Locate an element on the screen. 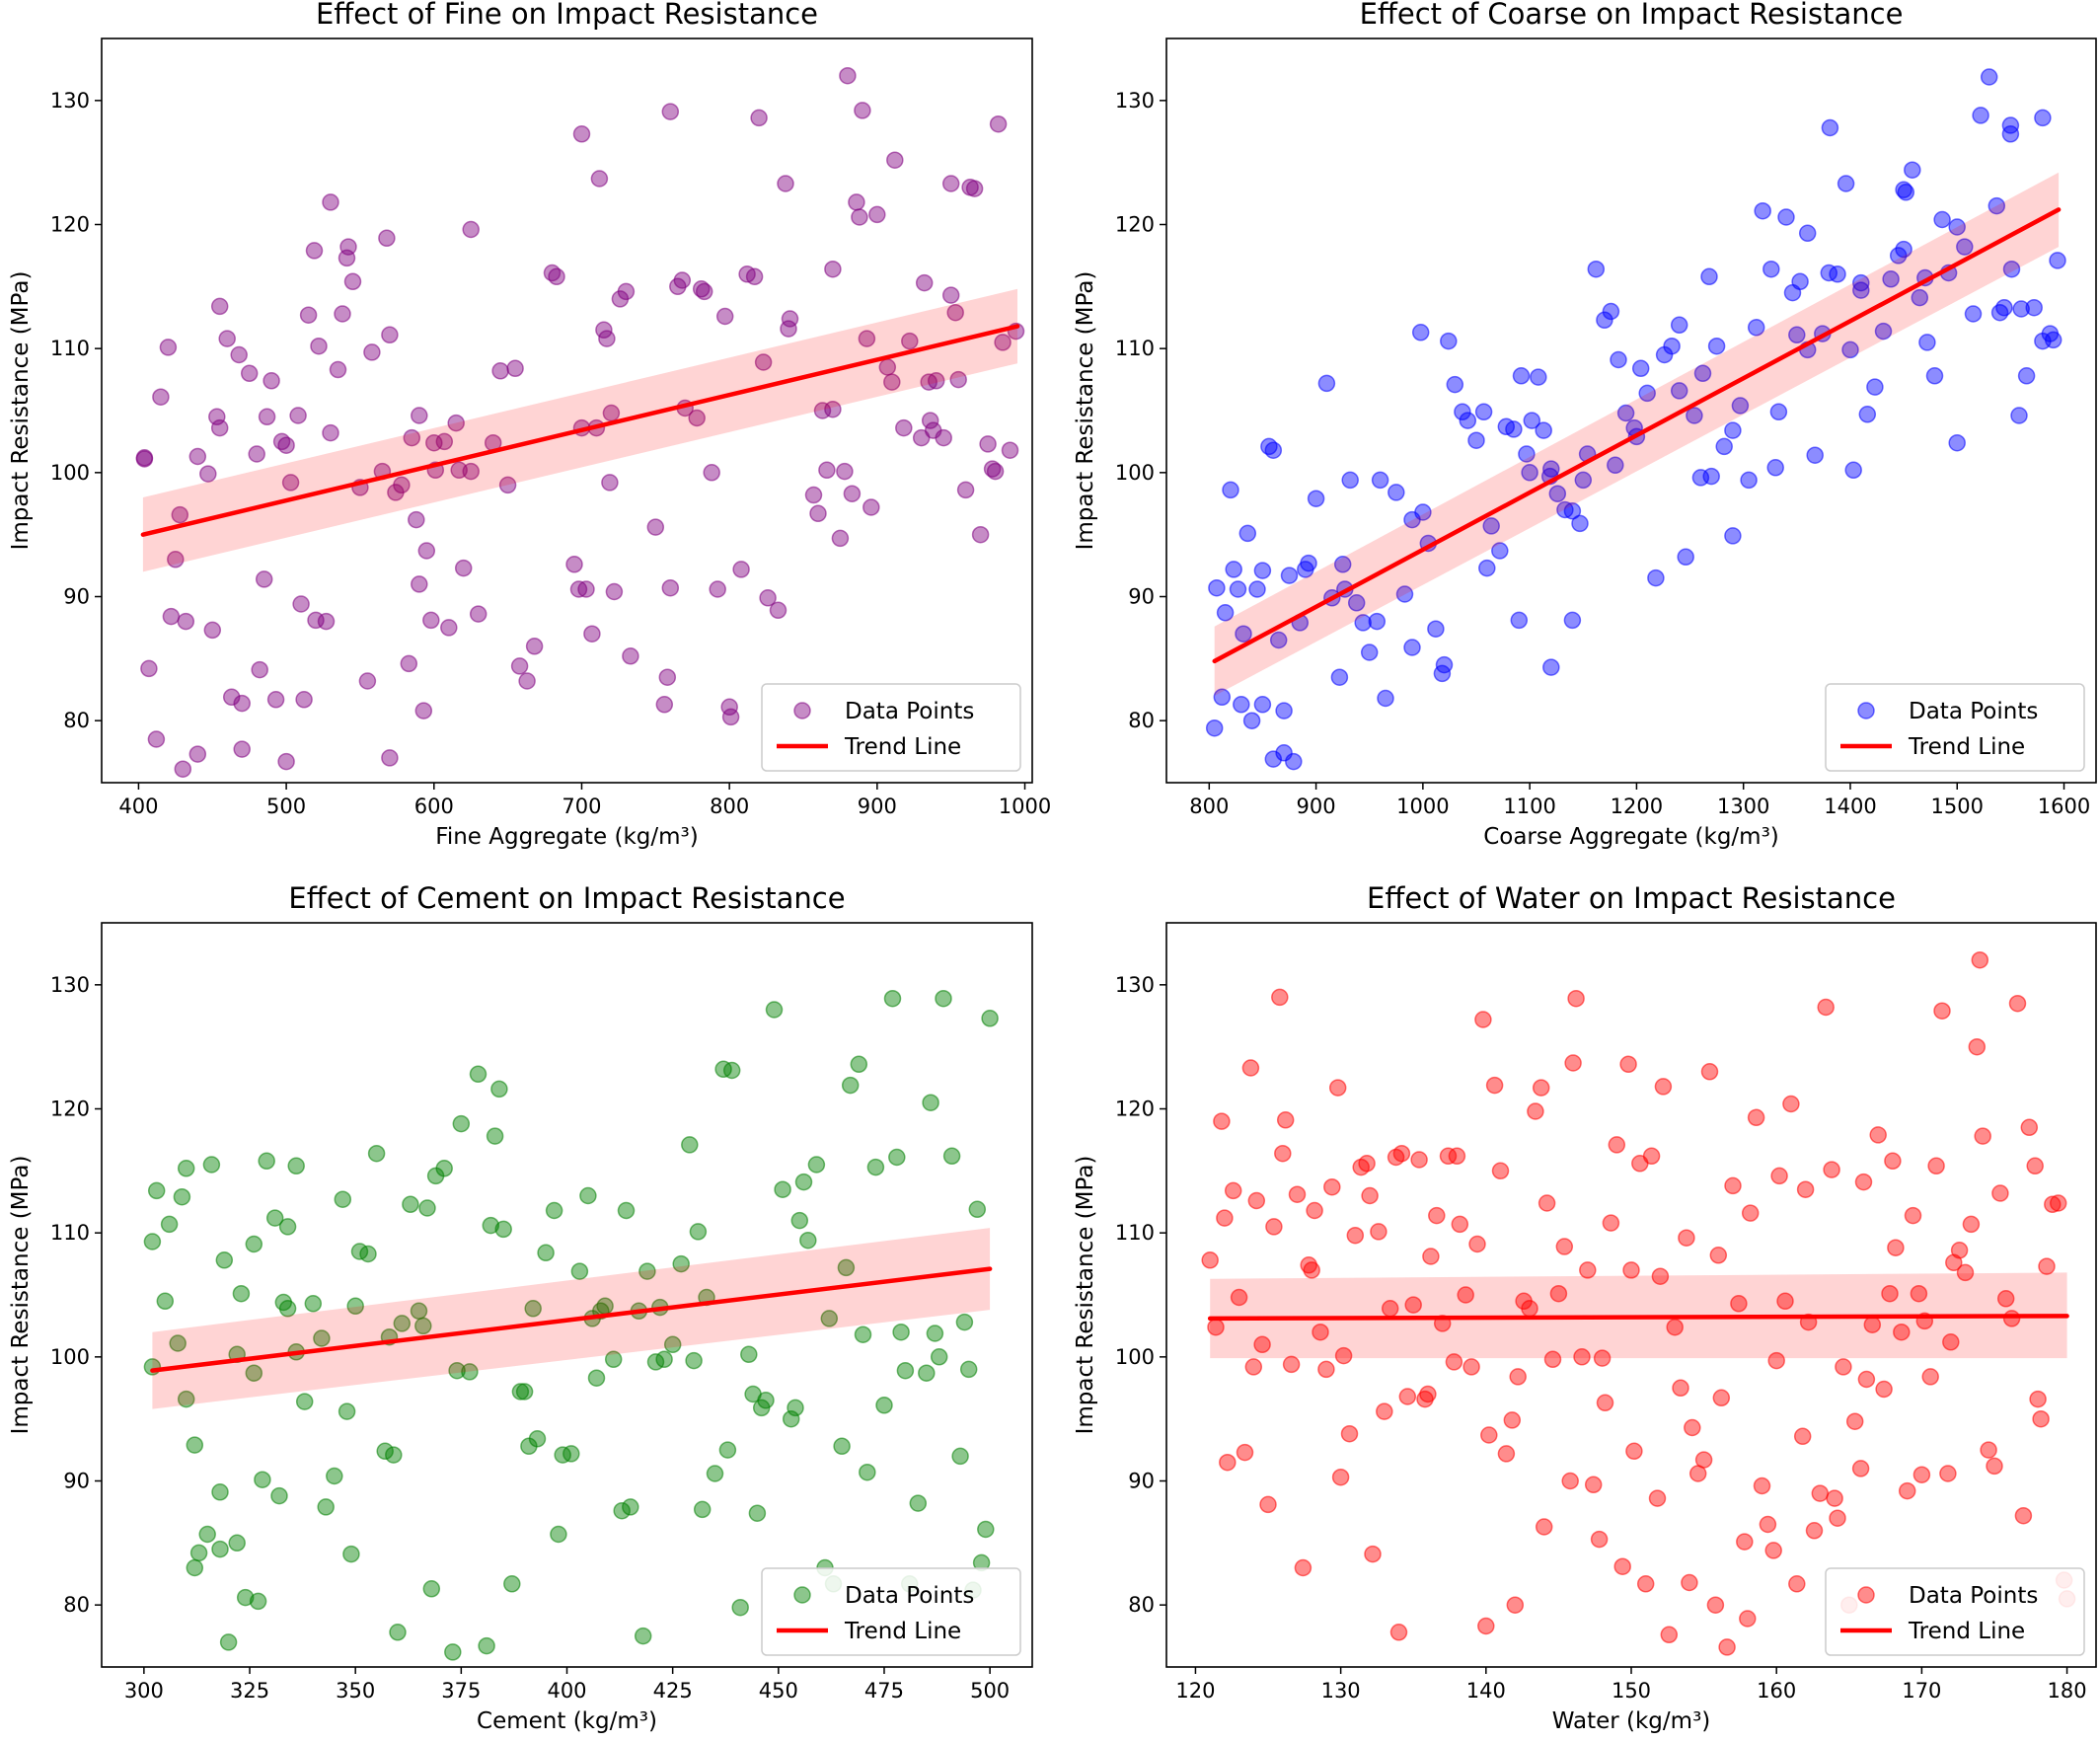  y-tick-label: 100 is located at coordinates (70, 1357).